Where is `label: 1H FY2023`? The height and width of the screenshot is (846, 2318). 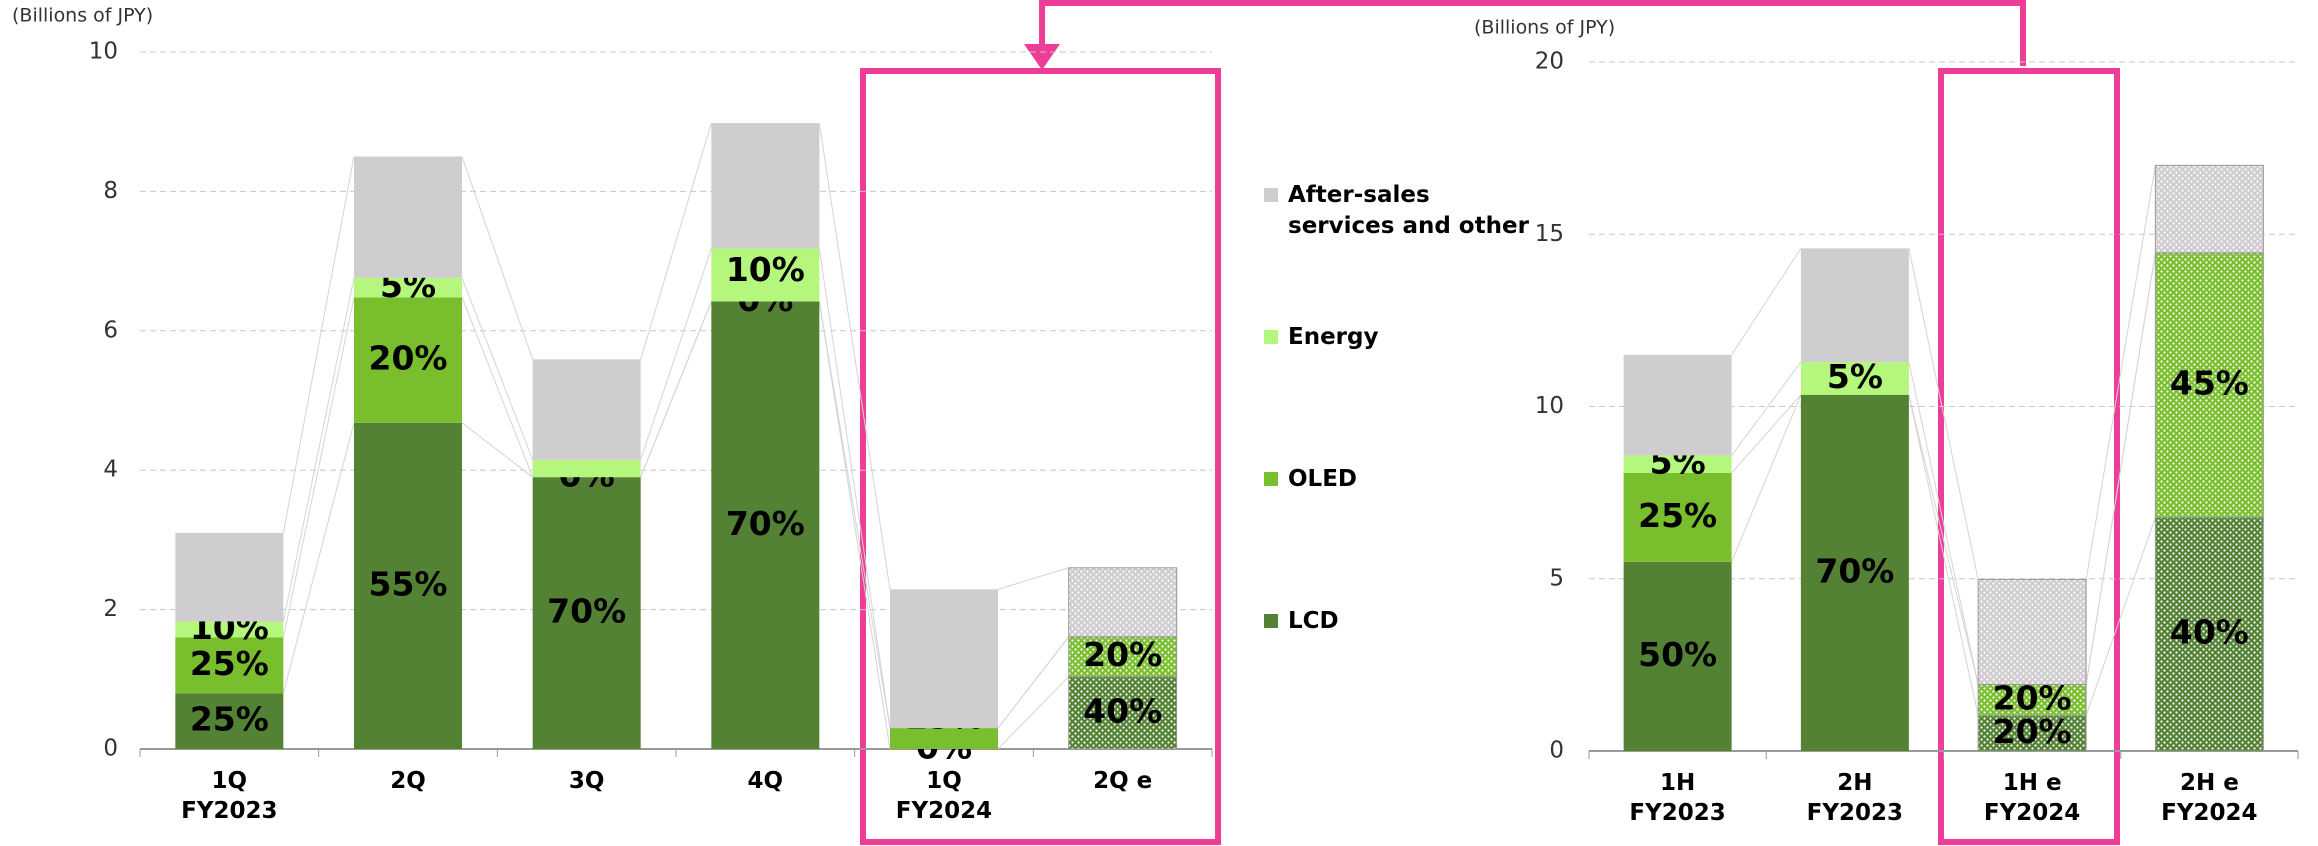
label: 1H FY2023 is located at coordinates (1677, 798).